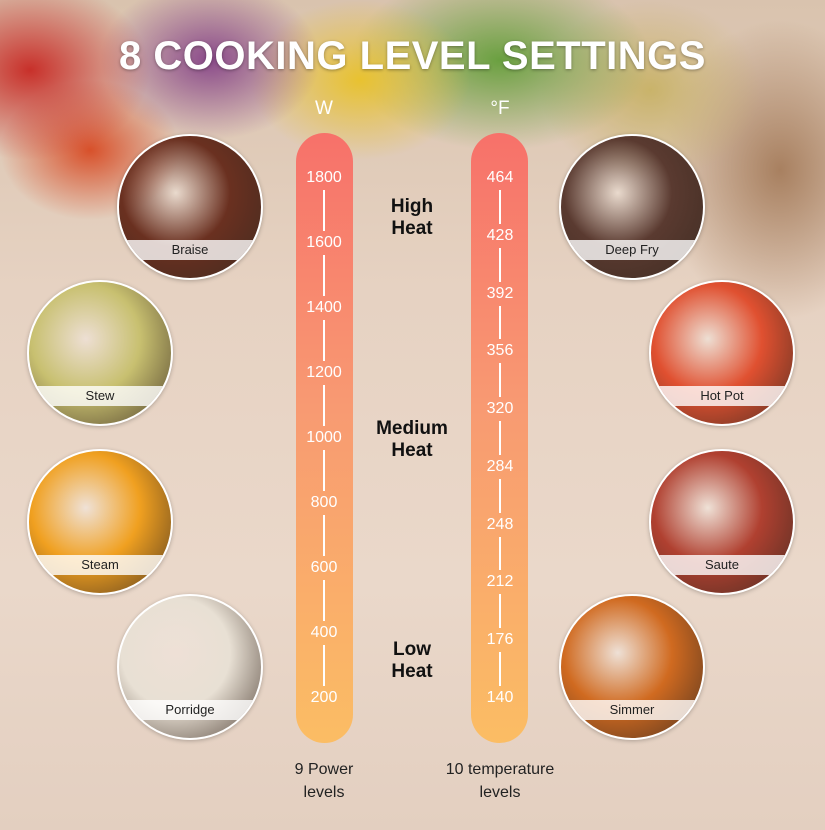 Image resolution: width=825 pixels, height=830 pixels. I want to click on power-tick-label: 1600, so click(324, 242).